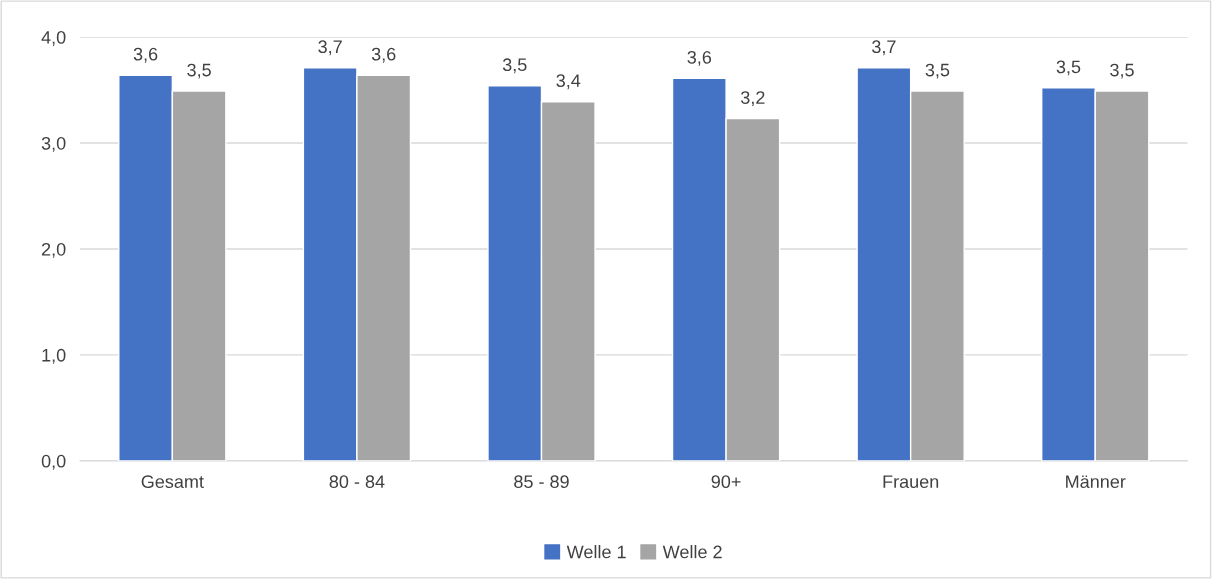 This screenshot has height=579, width=1213. I want to click on y-tick-label: 3,0, so click(53, 144).